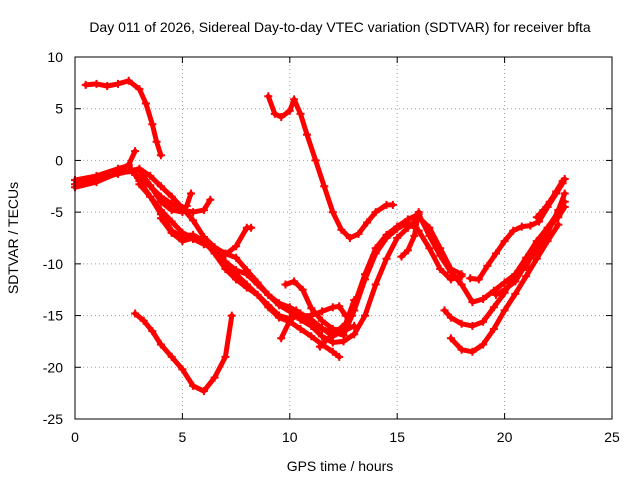  What do you see at coordinates (53, 419) in the screenshot?
I see `y-tick-label: -25` at bounding box center [53, 419].